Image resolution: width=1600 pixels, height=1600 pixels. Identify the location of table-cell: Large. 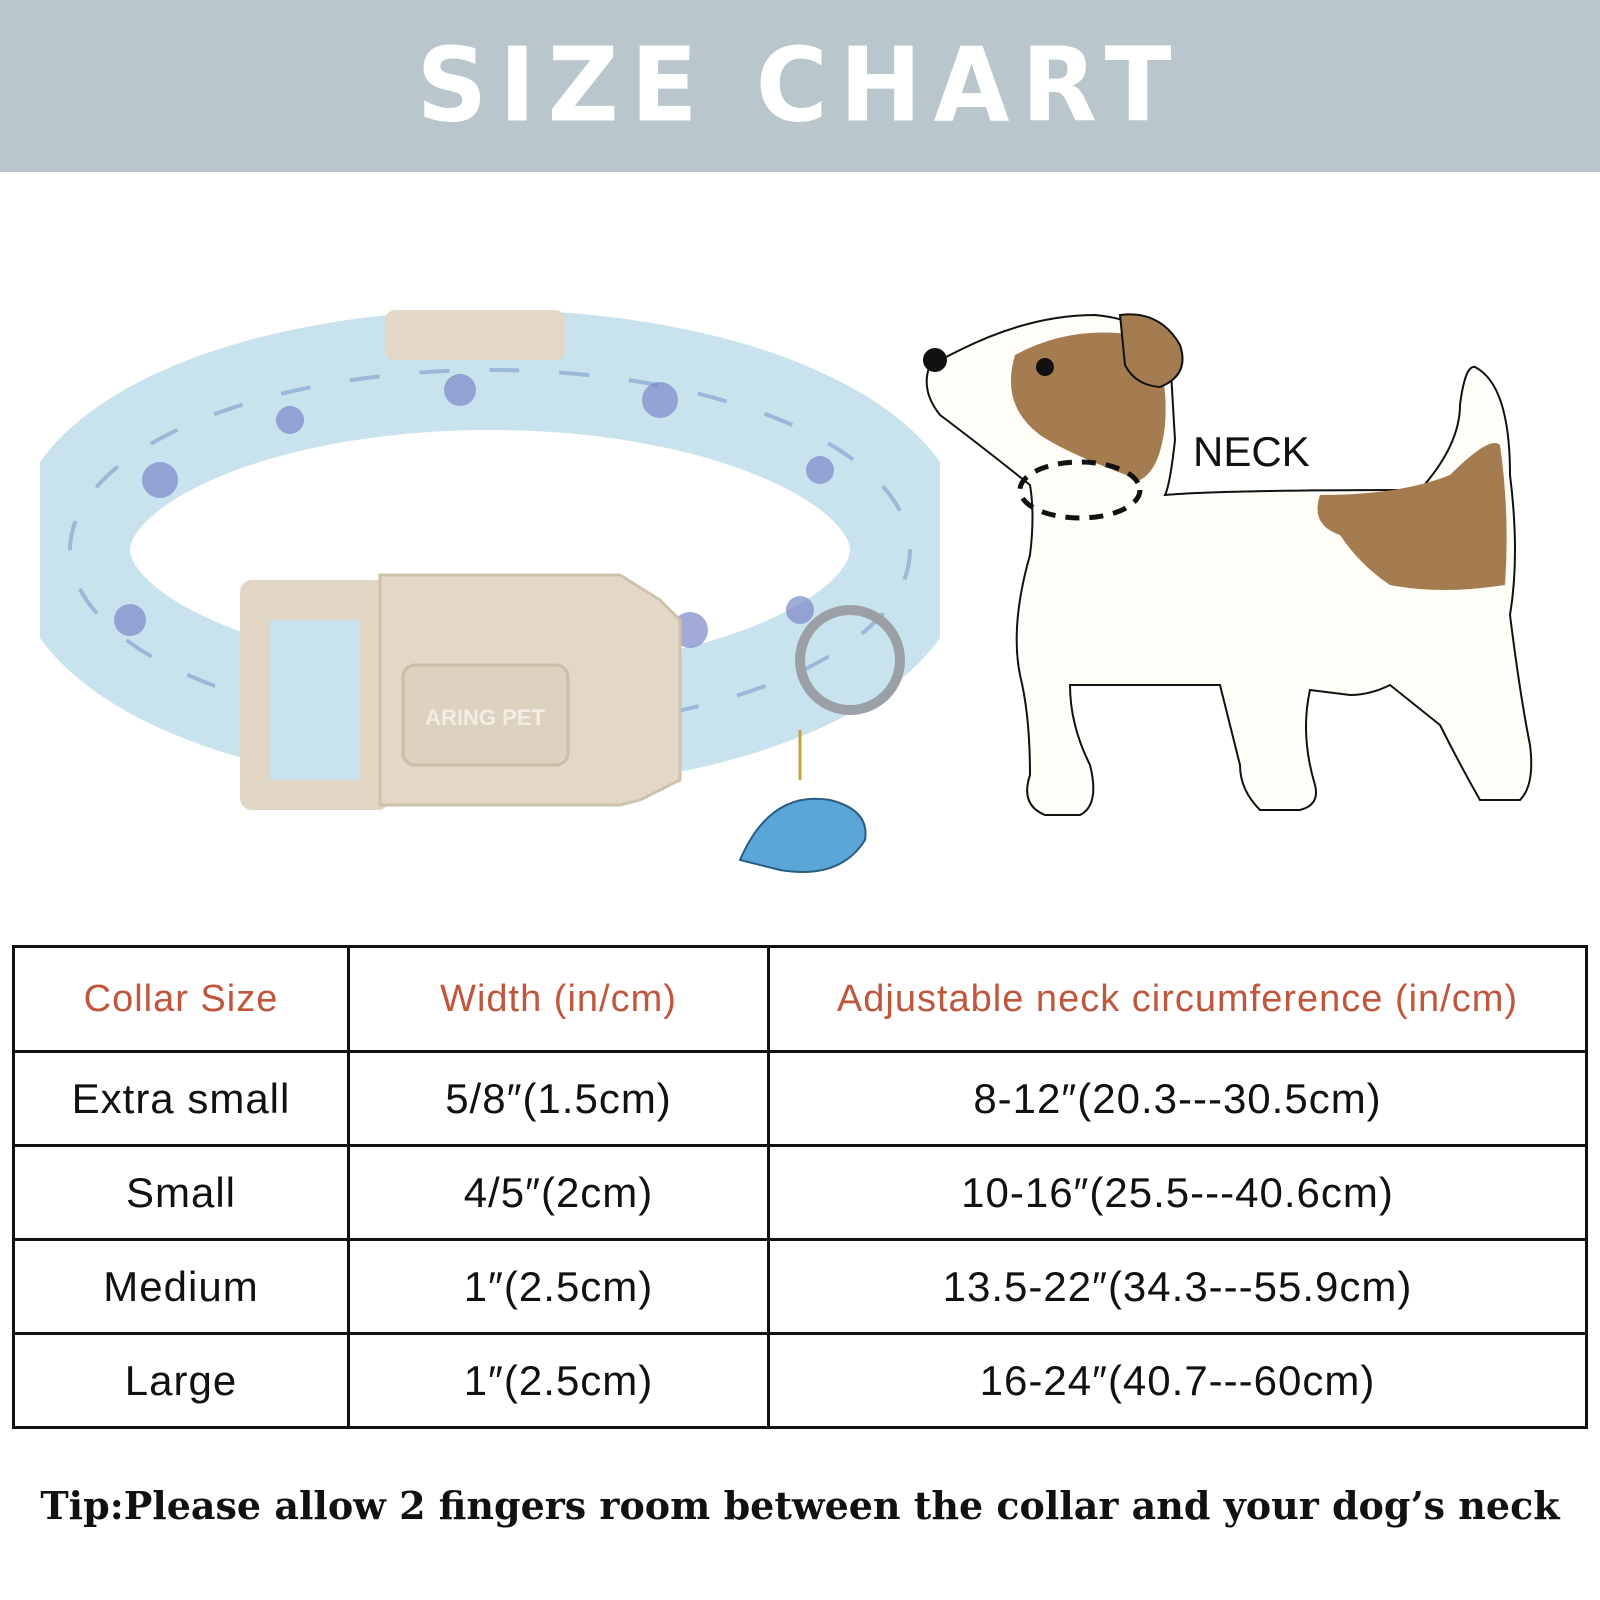
(181, 1380).